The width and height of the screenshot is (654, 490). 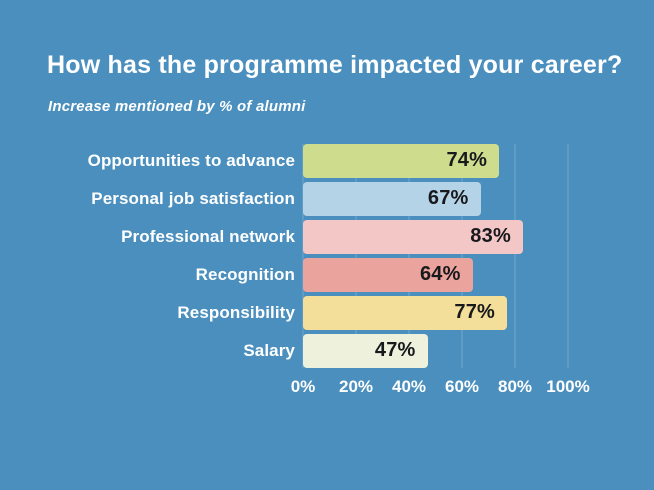 I want to click on x-tick: 60%, so click(x=462, y=386).